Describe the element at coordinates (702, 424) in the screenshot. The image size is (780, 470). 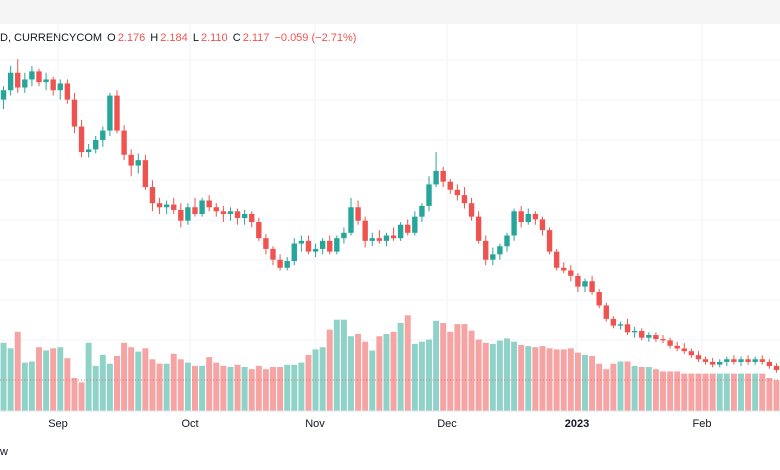
I see `x-axis-label: Feb` at that location.